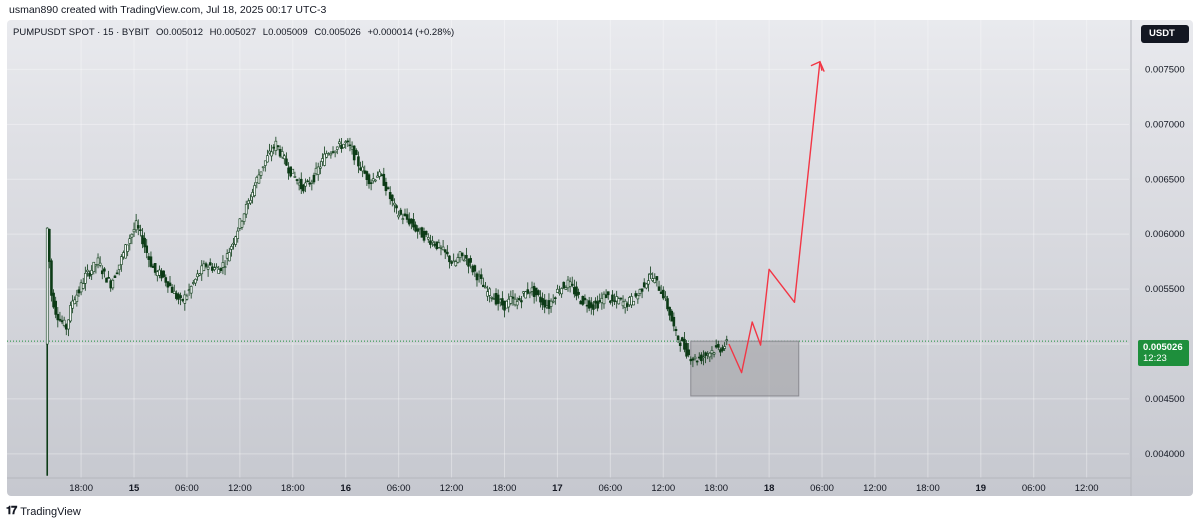 The height and width of the screenshot is (525, 1200). Describe the element at coordinates (50, 511) in the screenshot. I see `footer-brand: TradingView` at that location.